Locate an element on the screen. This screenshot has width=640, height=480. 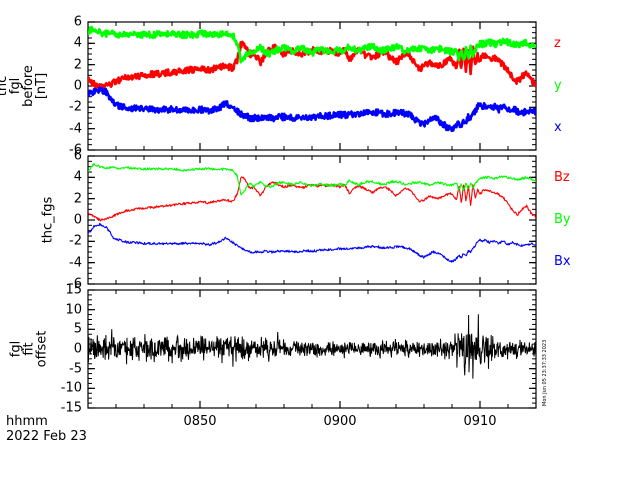
y-axis-label-line: fit is located at coordinates (28, 349).